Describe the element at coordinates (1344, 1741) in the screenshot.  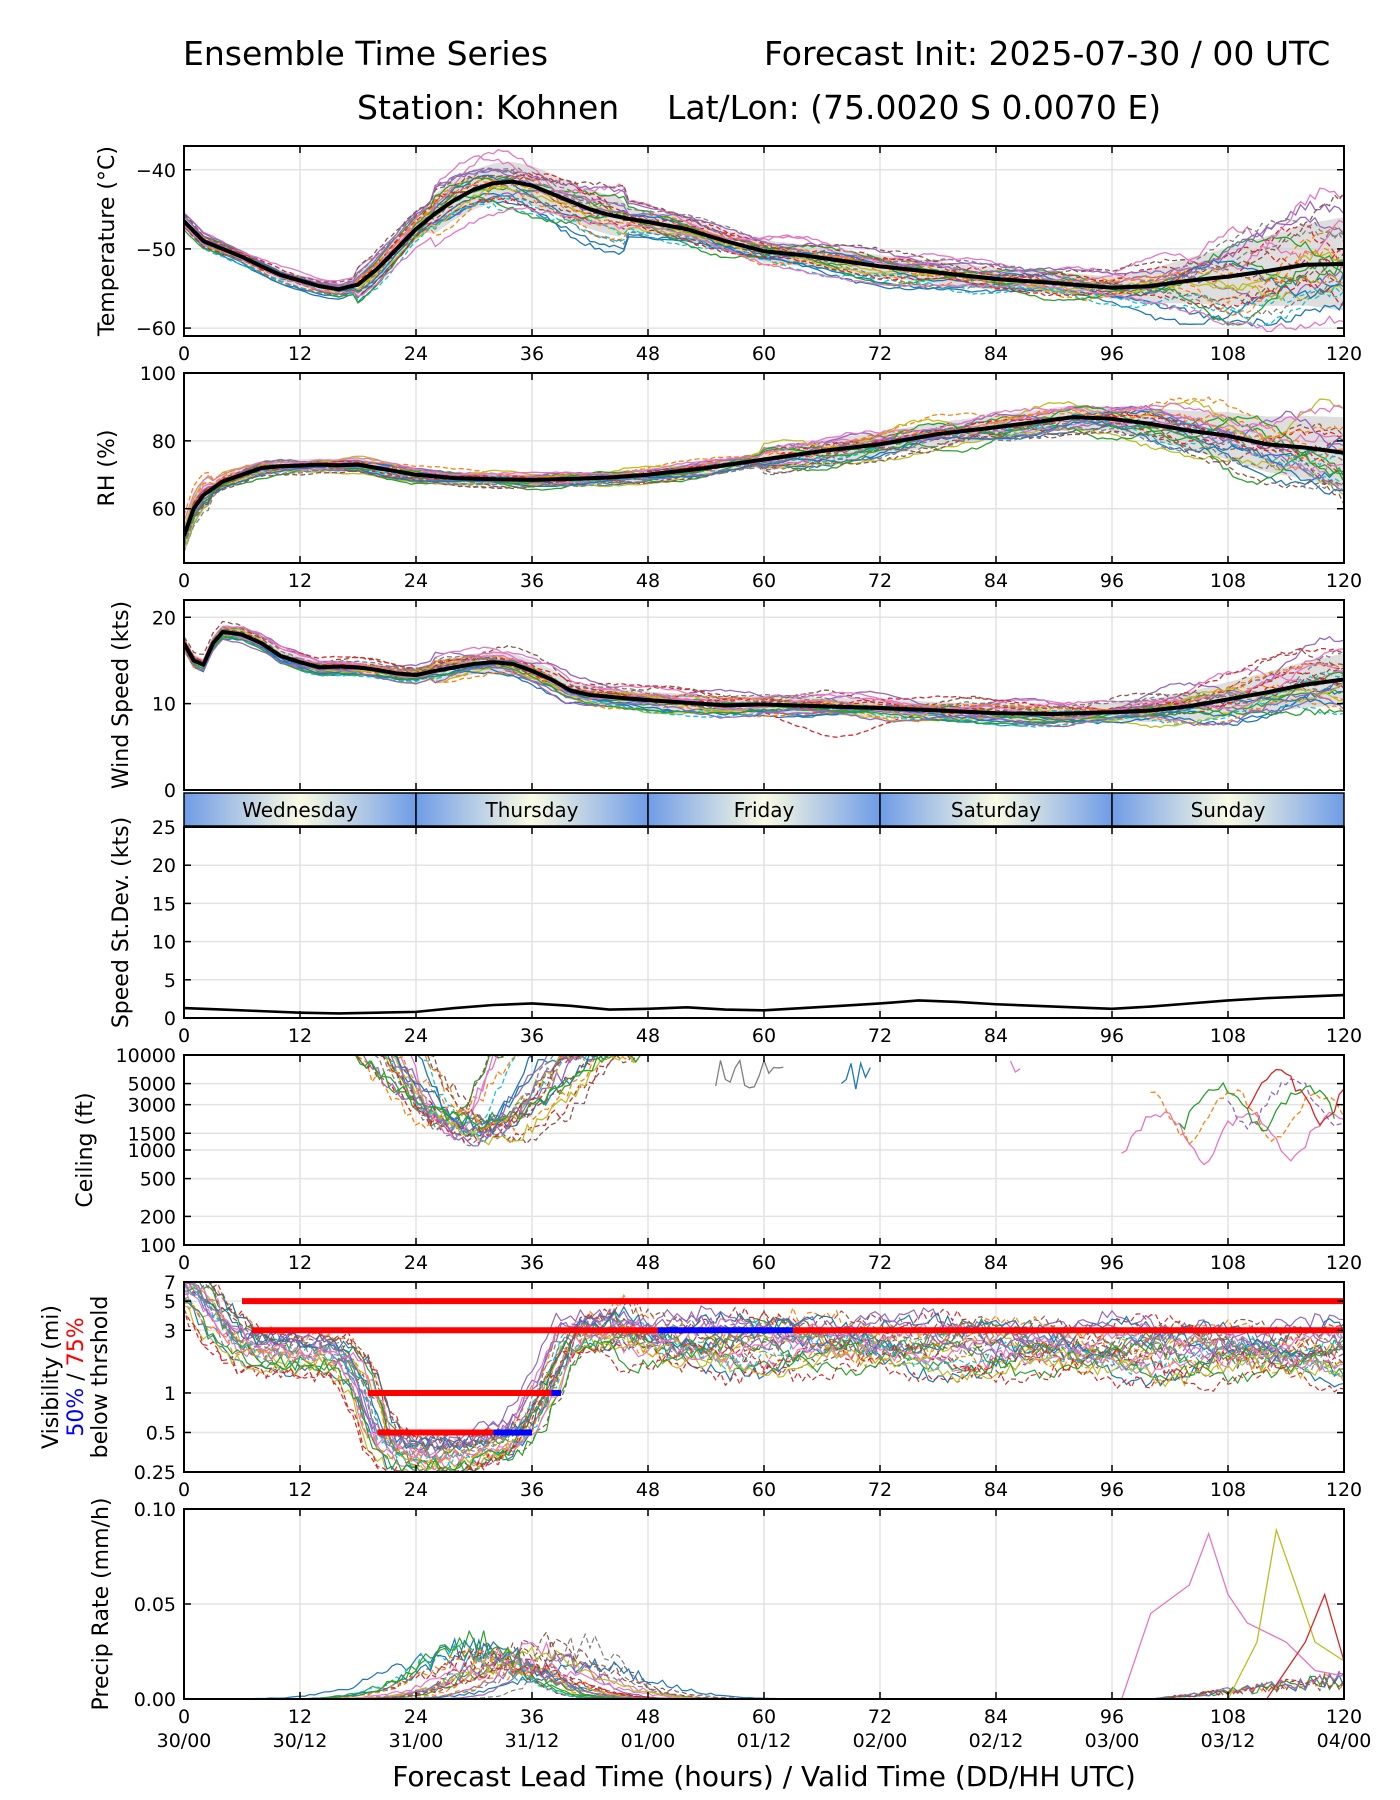
I see `valid-time-label: 04/00` at that location.